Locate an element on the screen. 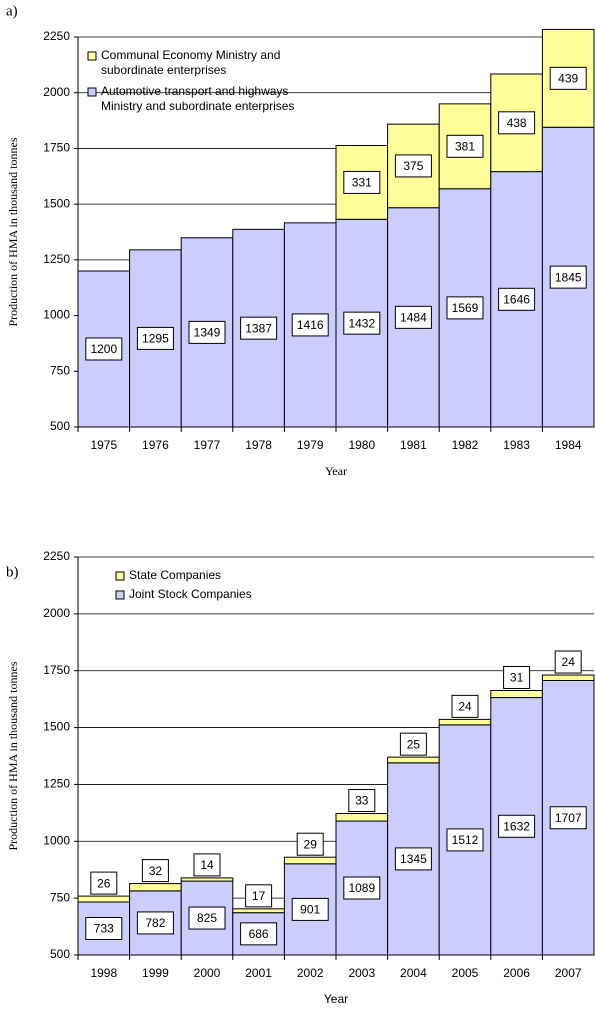  data-label: 31 is located at coordinates (517, 678).